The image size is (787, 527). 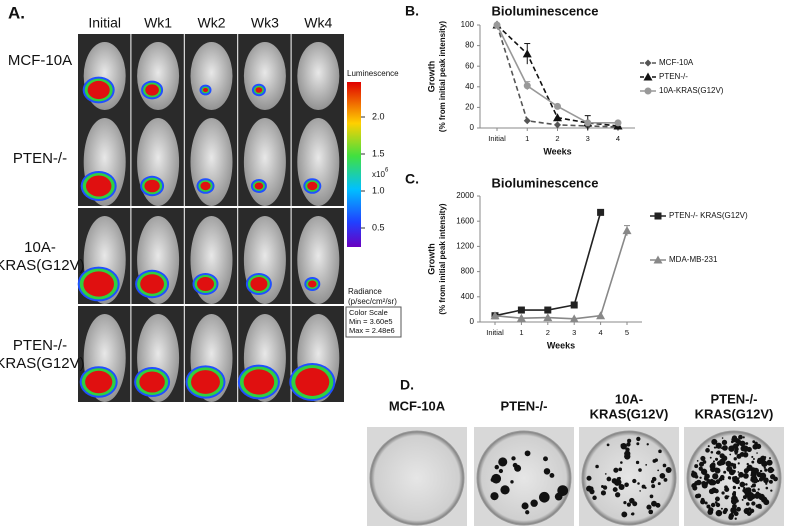 What do you see at coordinates (417, 405) in the screenshot?
I see `plate-label: MCF-10A` at bounding box center [417, 405].